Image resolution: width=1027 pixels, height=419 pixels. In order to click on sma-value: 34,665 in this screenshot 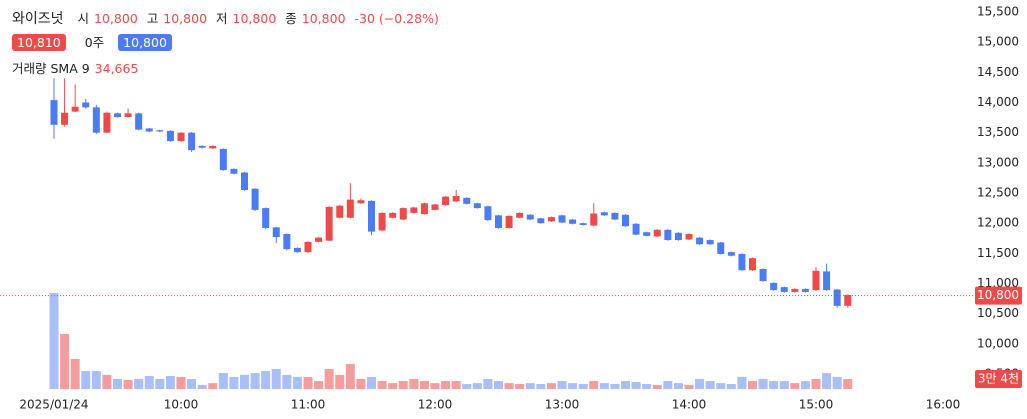, I will do `click(116, 68)`.